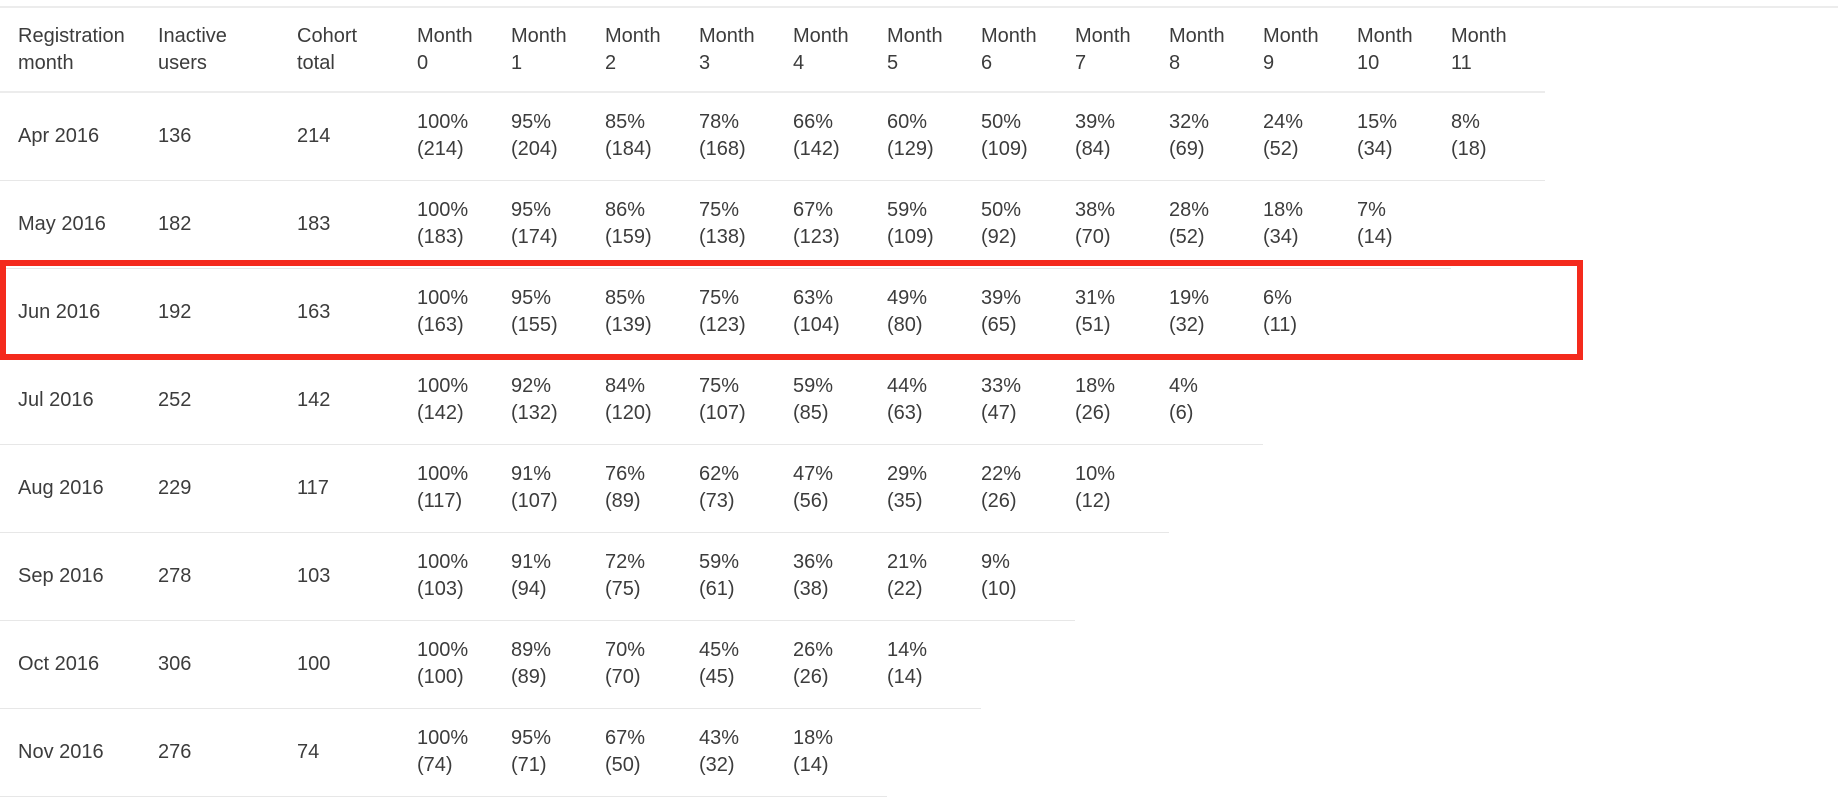 The image size is (1838, 806). I want to click on column-header-line1: Inactive, so click(192, 35).